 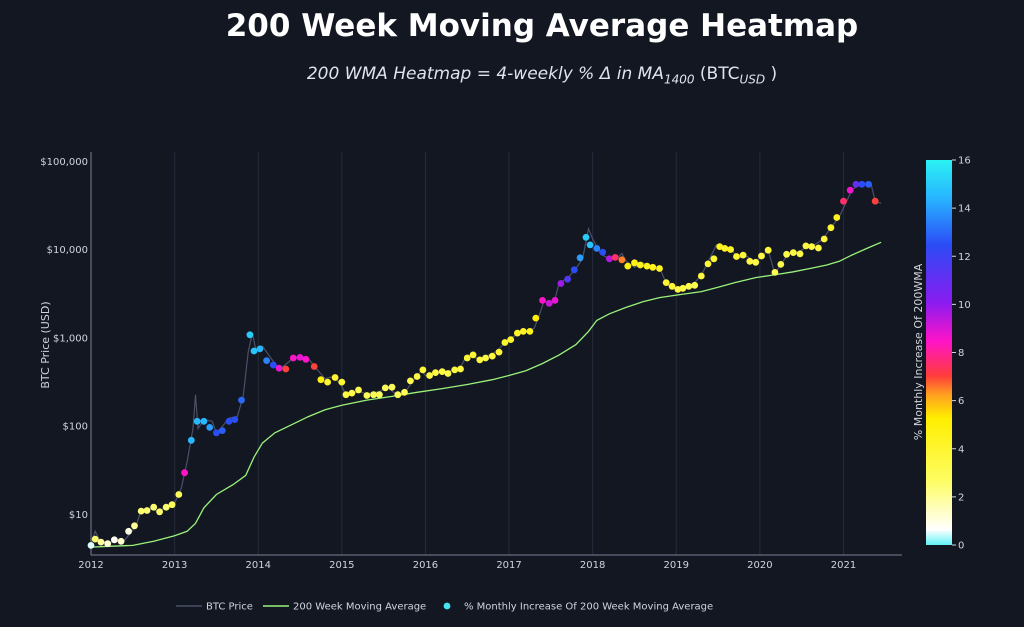 I want to click on legend-label-btc: BTC Price, so click(x=229, y=607).